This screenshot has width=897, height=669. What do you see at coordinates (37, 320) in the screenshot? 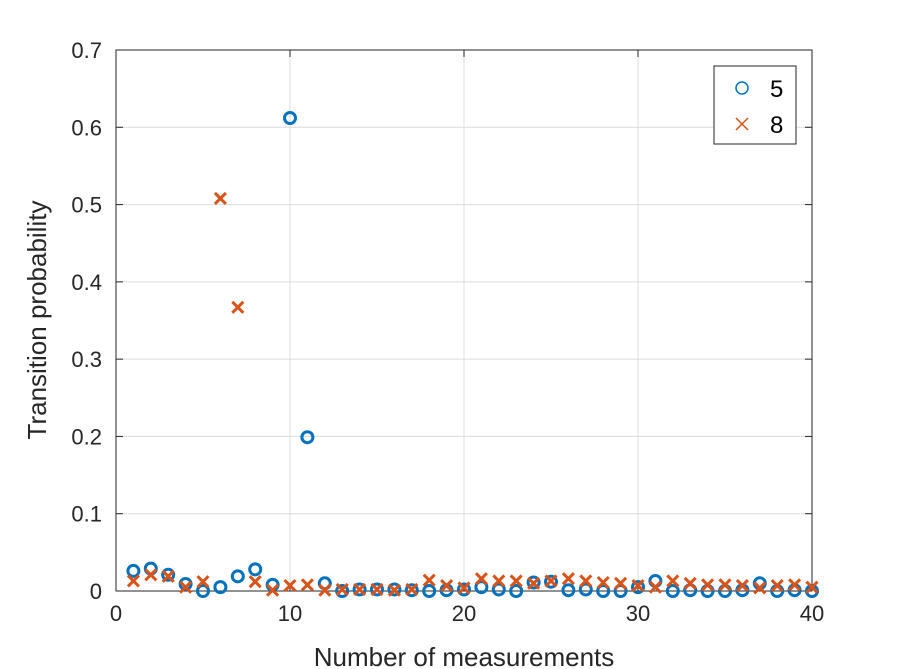
I see `y-axis-title: Transition probability` at bounding box center [37, 320].